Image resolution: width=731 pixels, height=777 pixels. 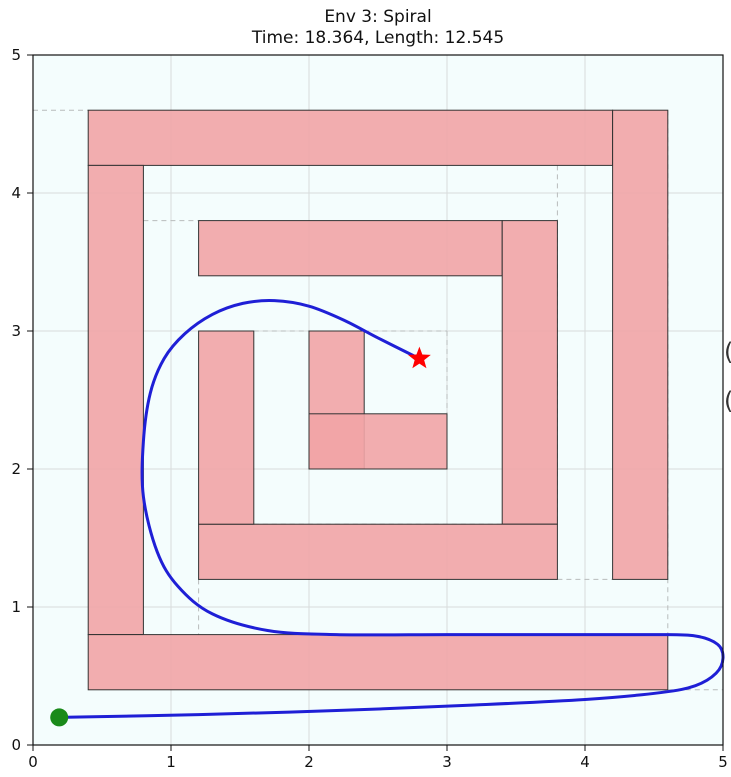 I want to click on x-tick-label: 3, so click(x=447, y=762).